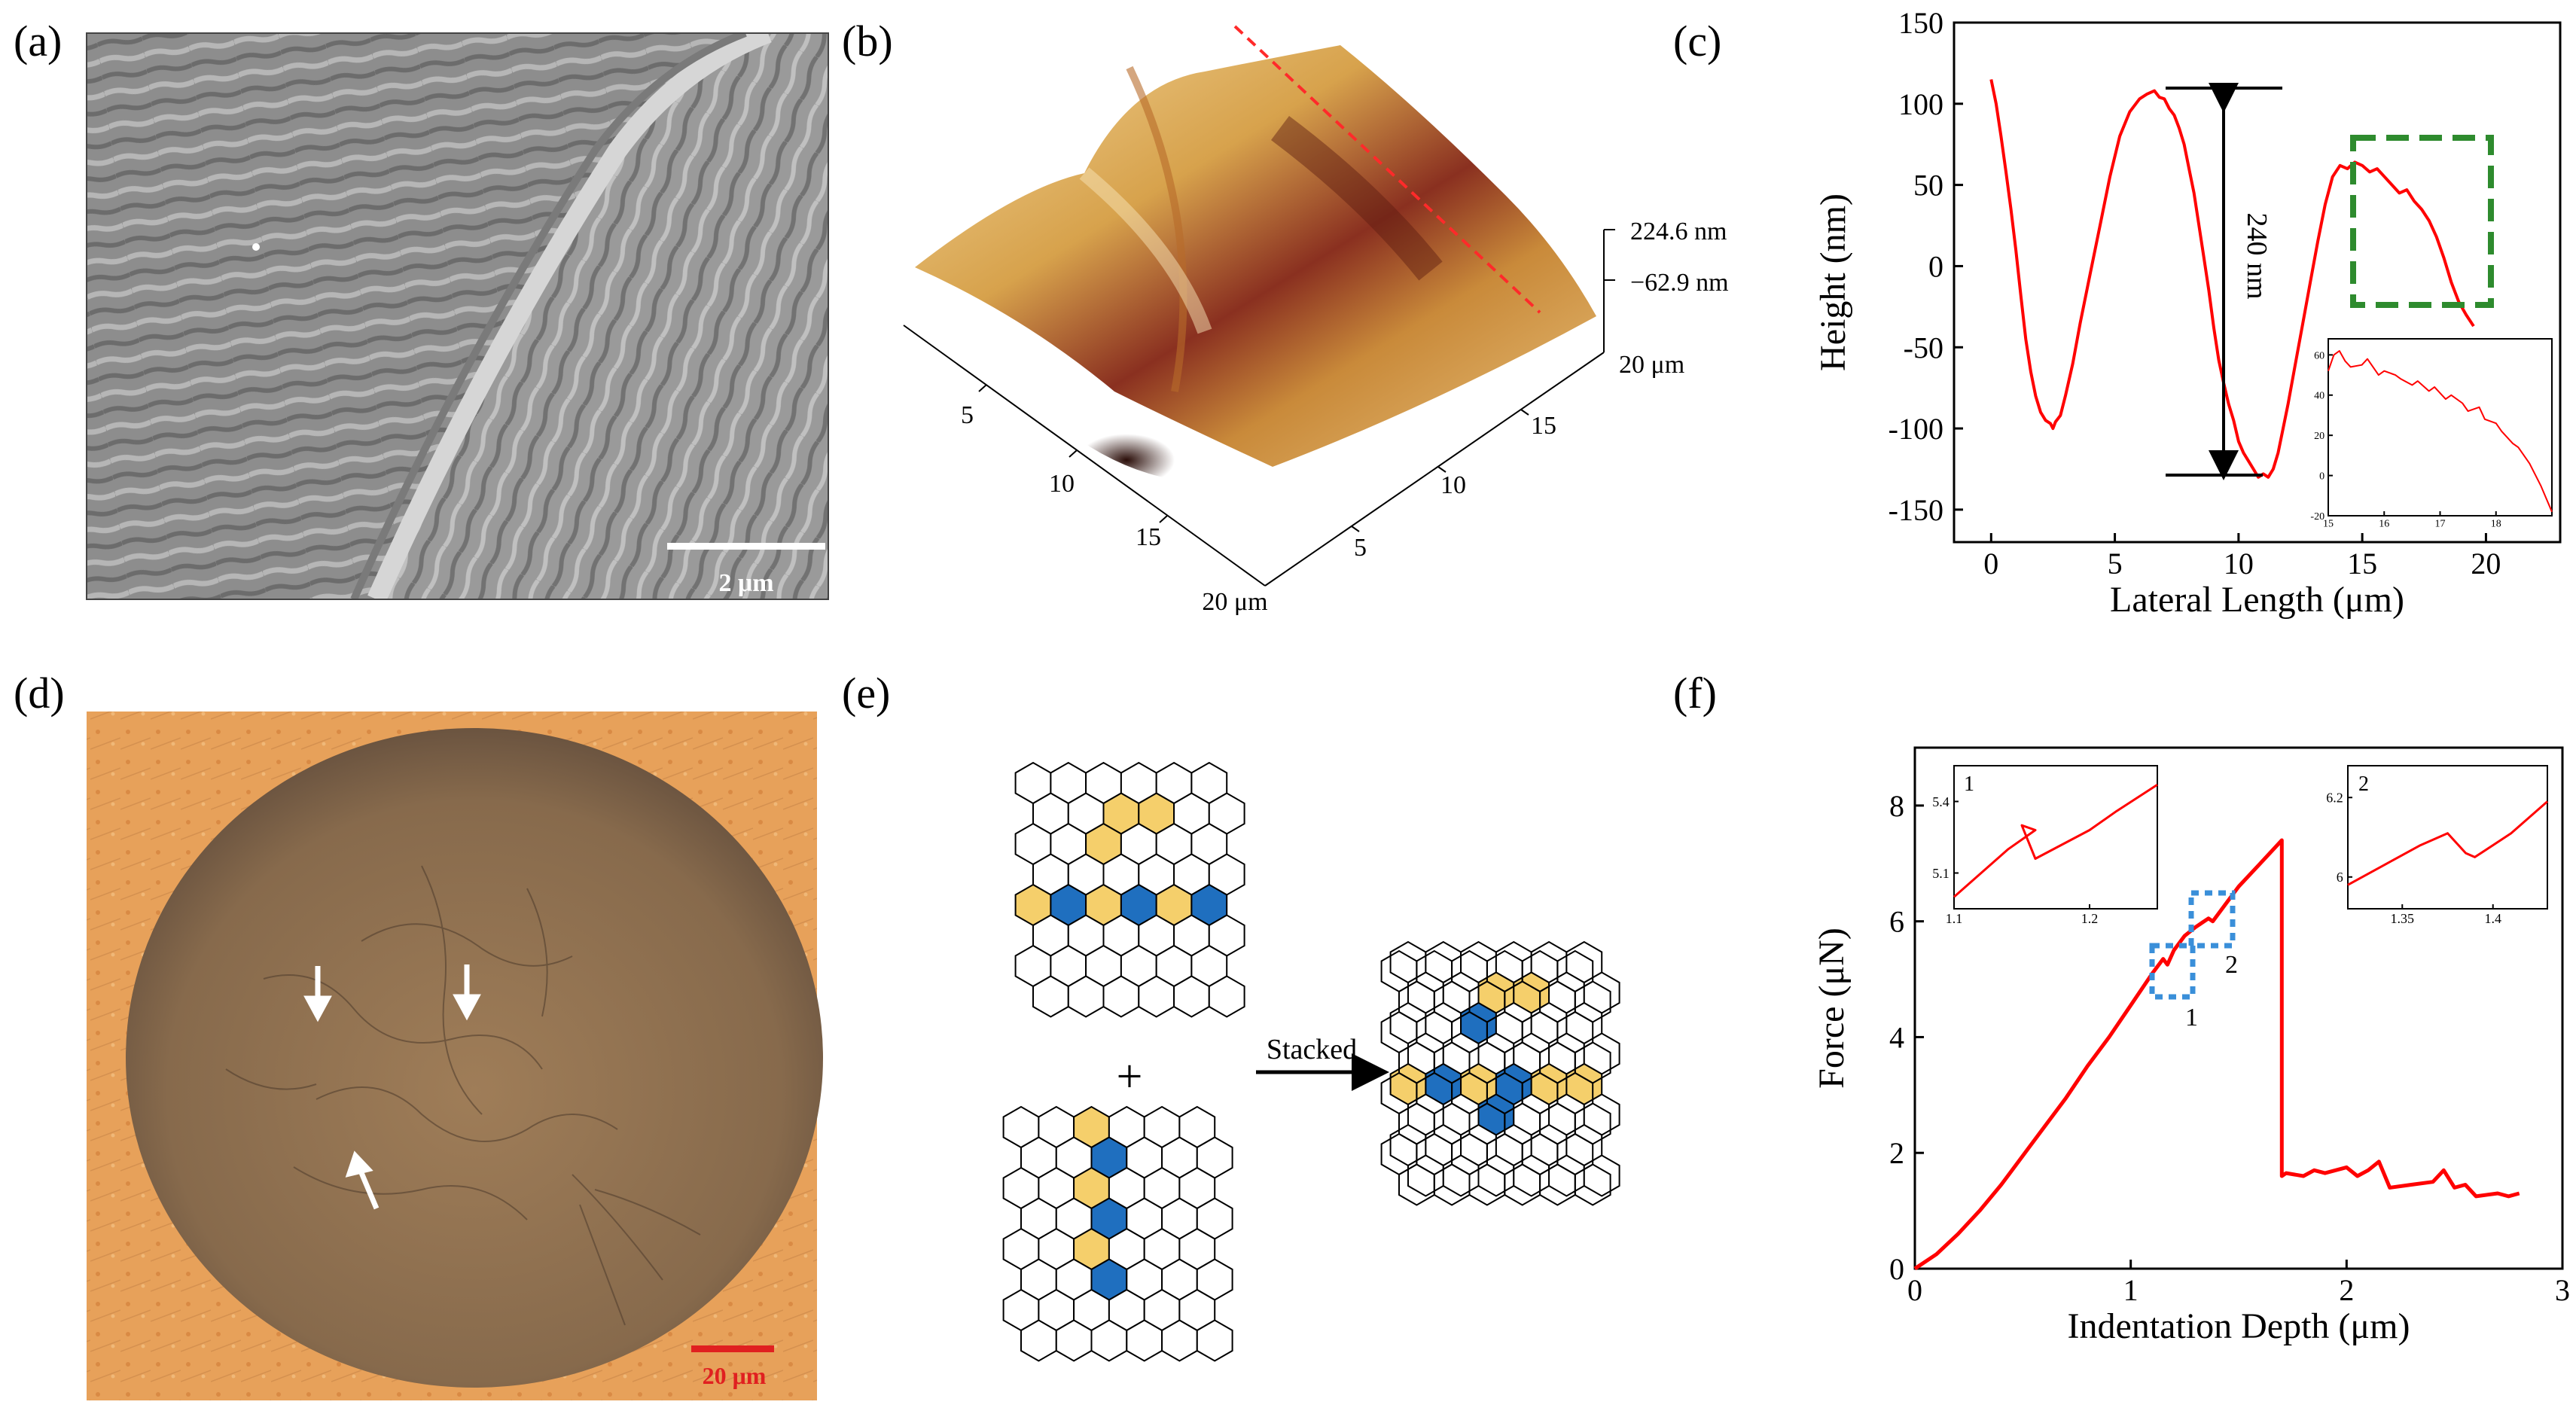  What do you see at coordinates (1941, 874) in the screenshot?
I see `f-inset-1-ytick-label: 5.1` at bounding box center [1941, 874].